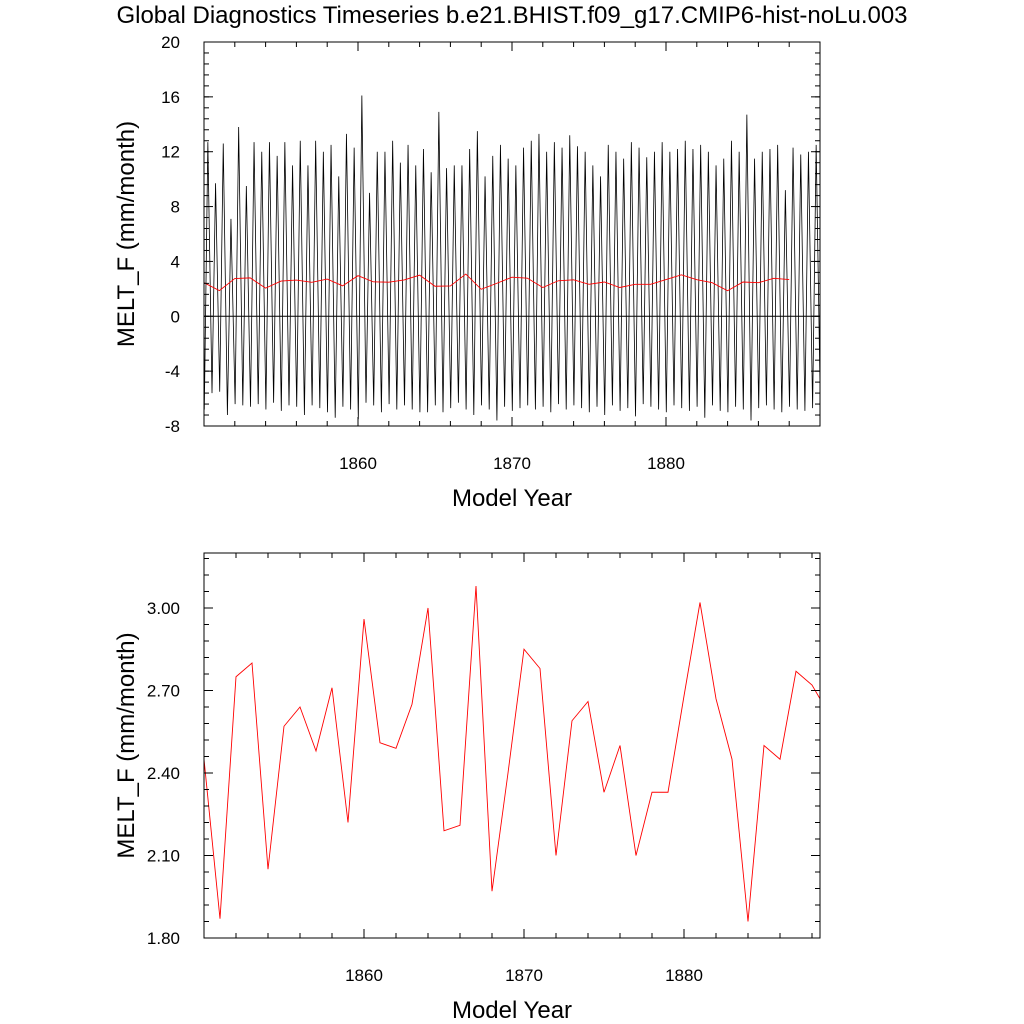  I want to click on y-tick-label: 2.40, so click(163, 773).